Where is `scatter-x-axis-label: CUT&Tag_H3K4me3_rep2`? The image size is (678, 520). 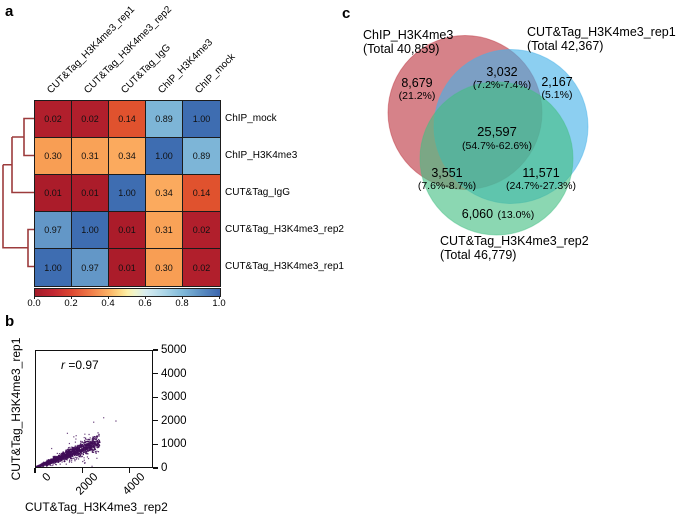 scatter-x-axis-label: CUT&Tag_H3K4me3_rep2 is located at coordinates (96, 507).